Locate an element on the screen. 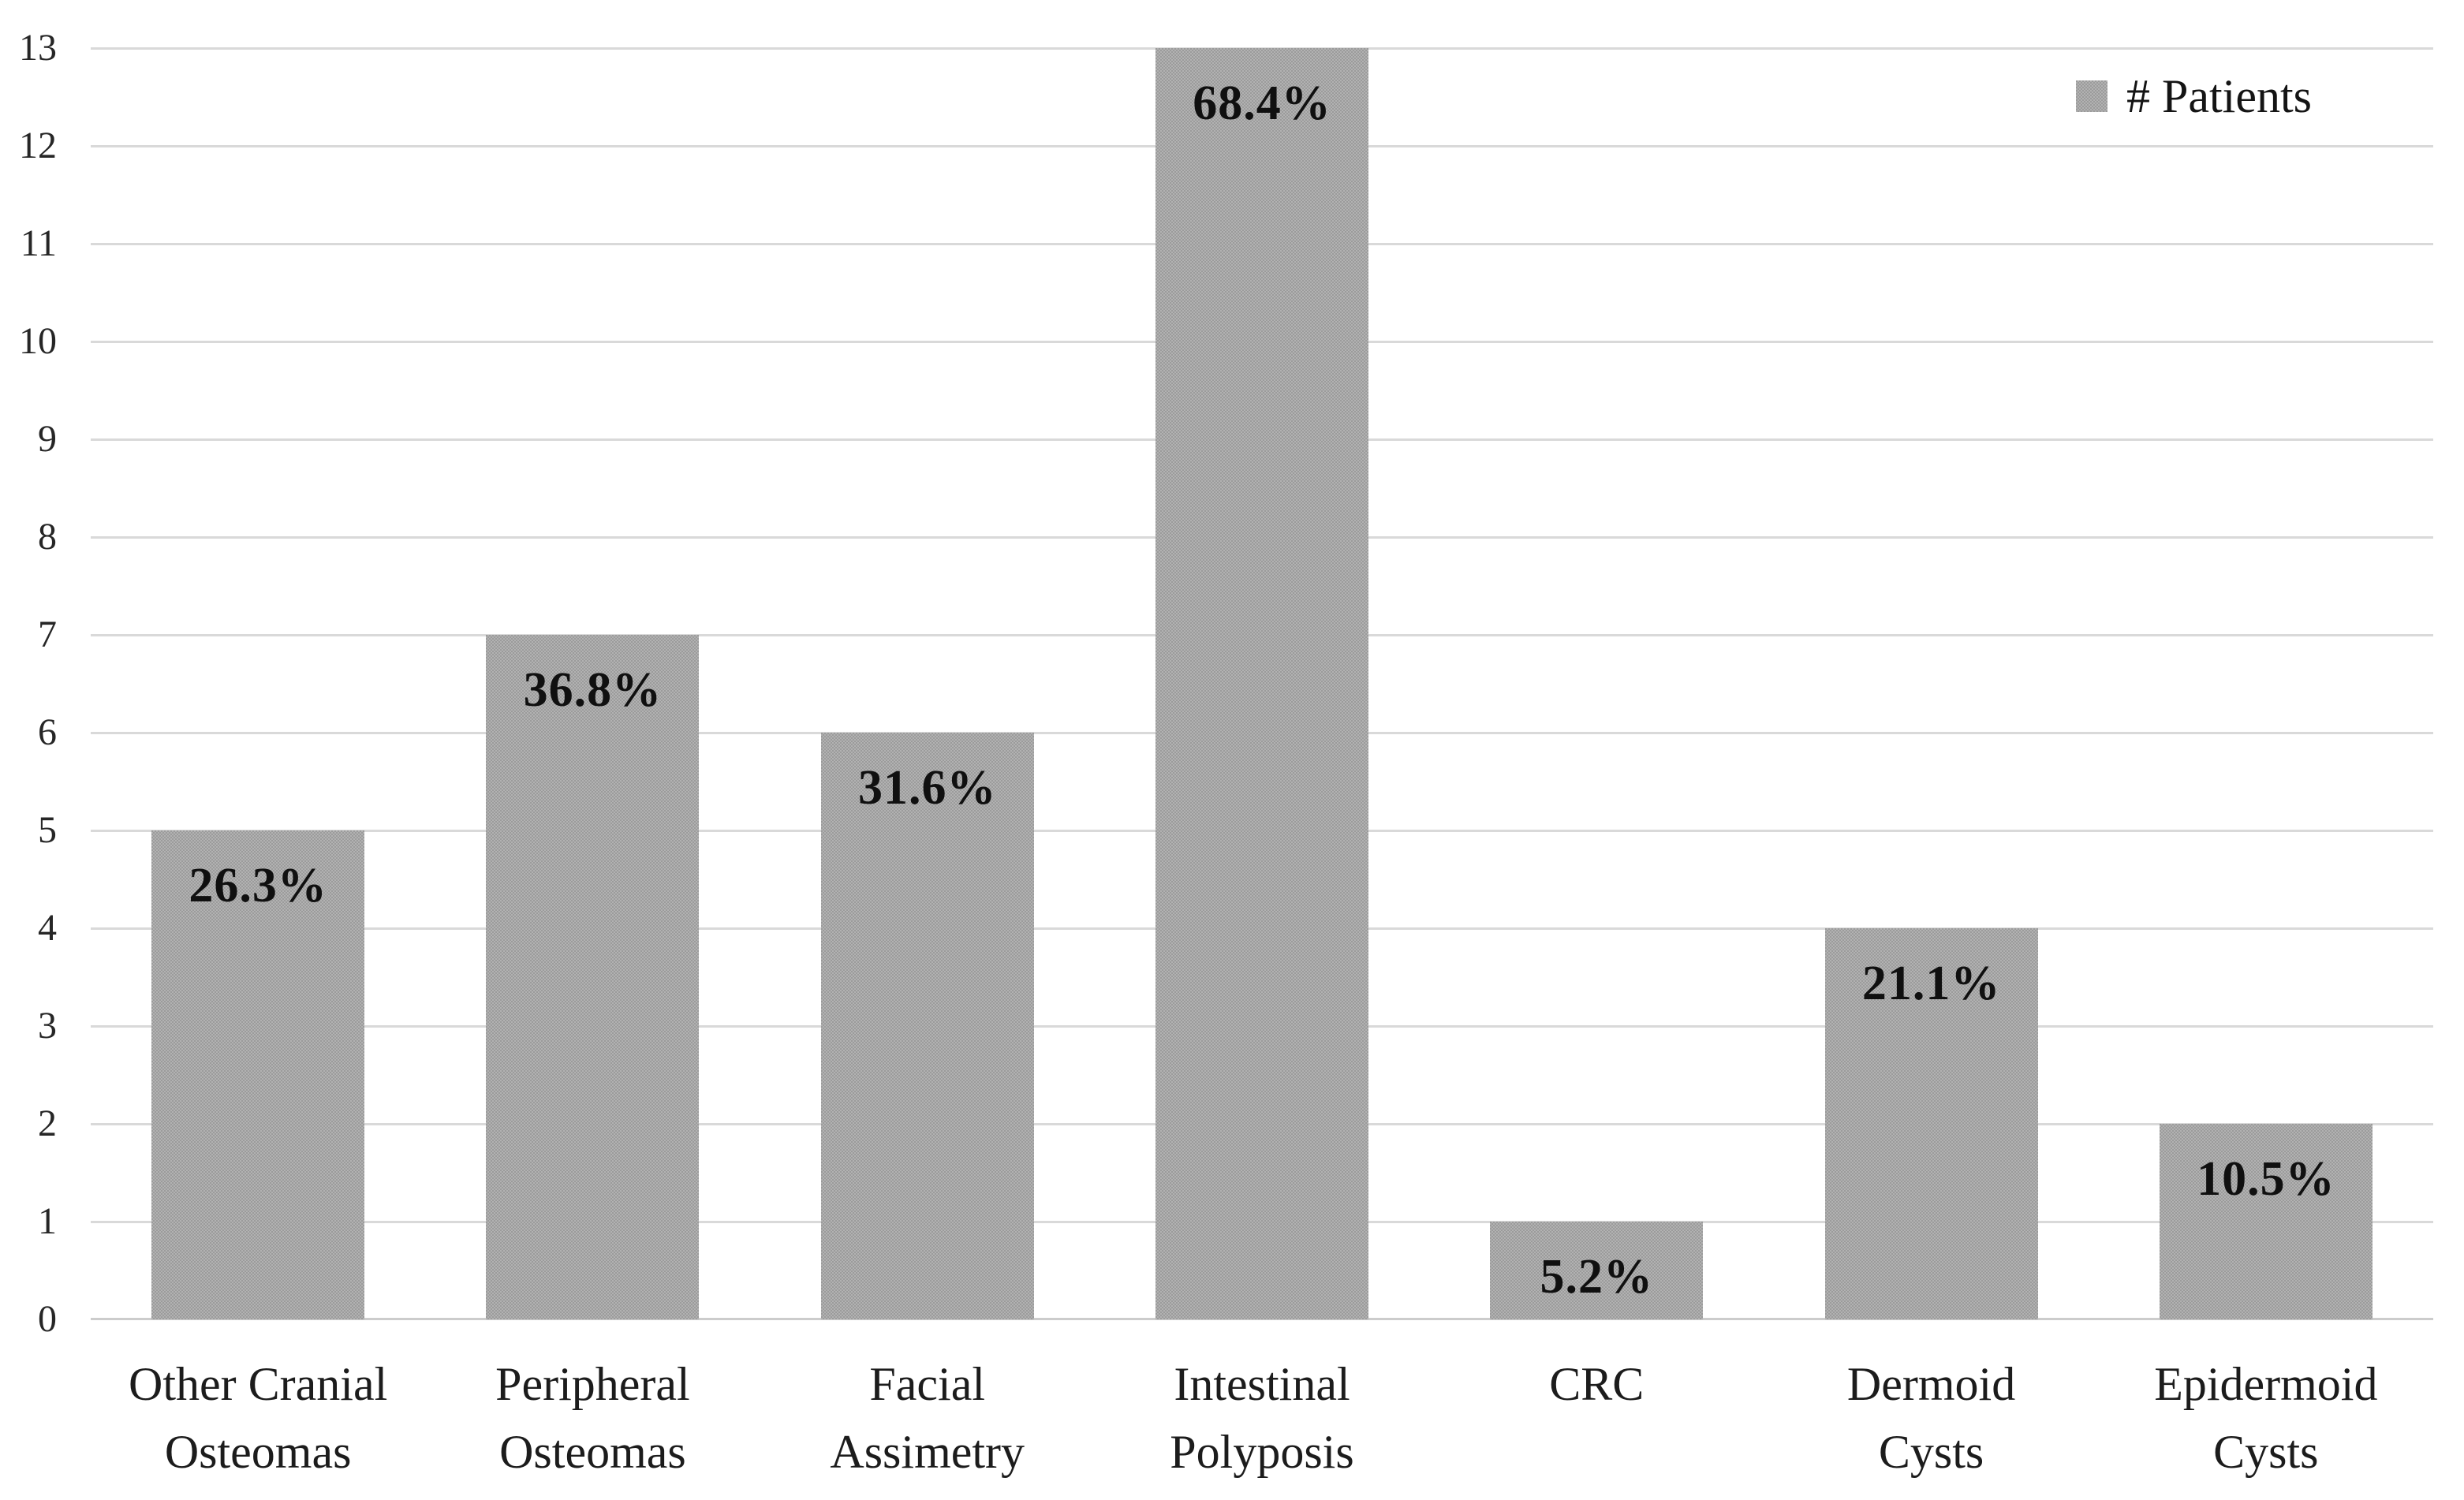  x-category-label-line: Polyposis is located at coordinates (1262, 1452).